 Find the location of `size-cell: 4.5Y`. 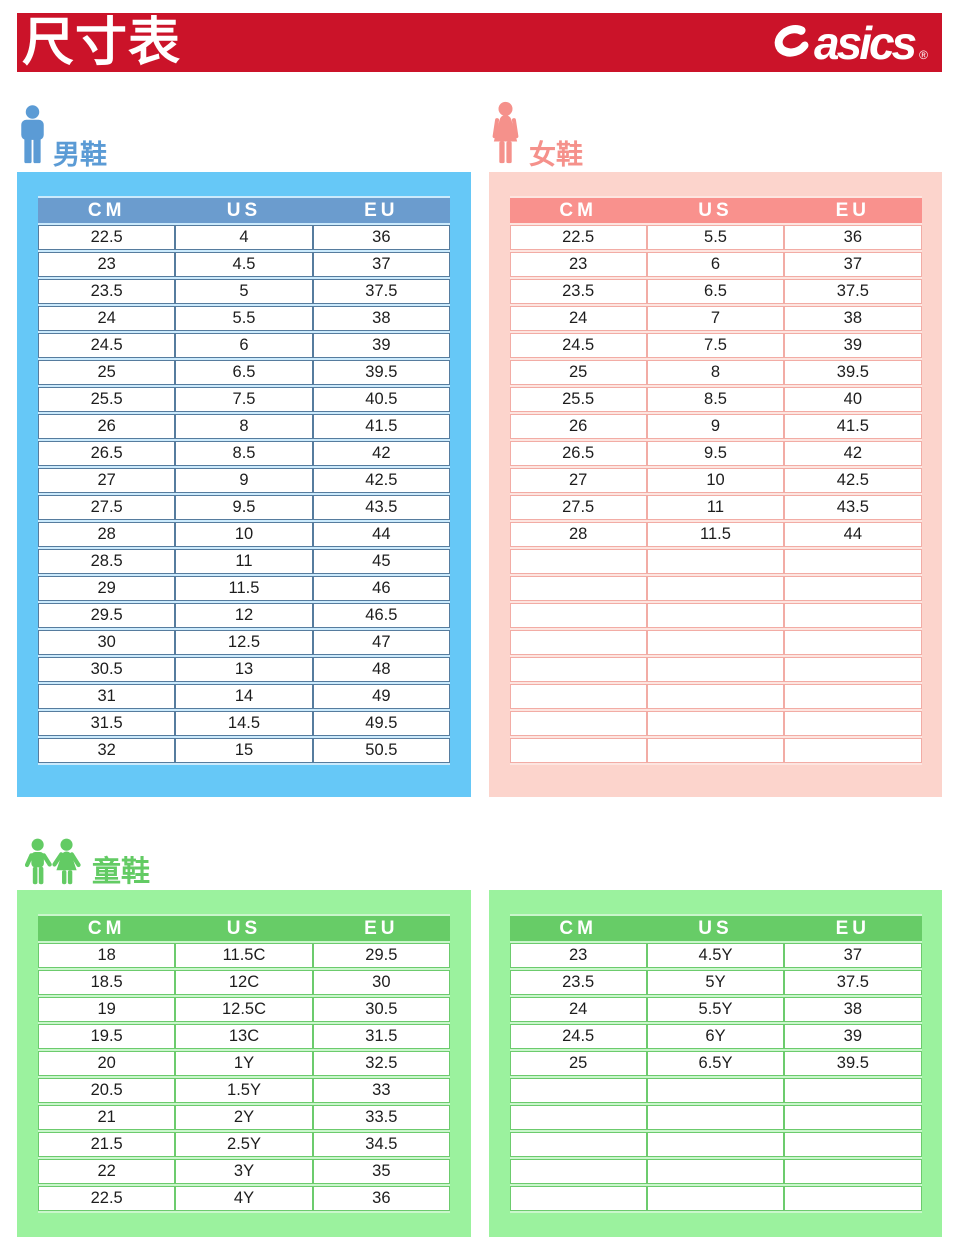

size-cell: 4.5Y is located at coordinates (715, 955).